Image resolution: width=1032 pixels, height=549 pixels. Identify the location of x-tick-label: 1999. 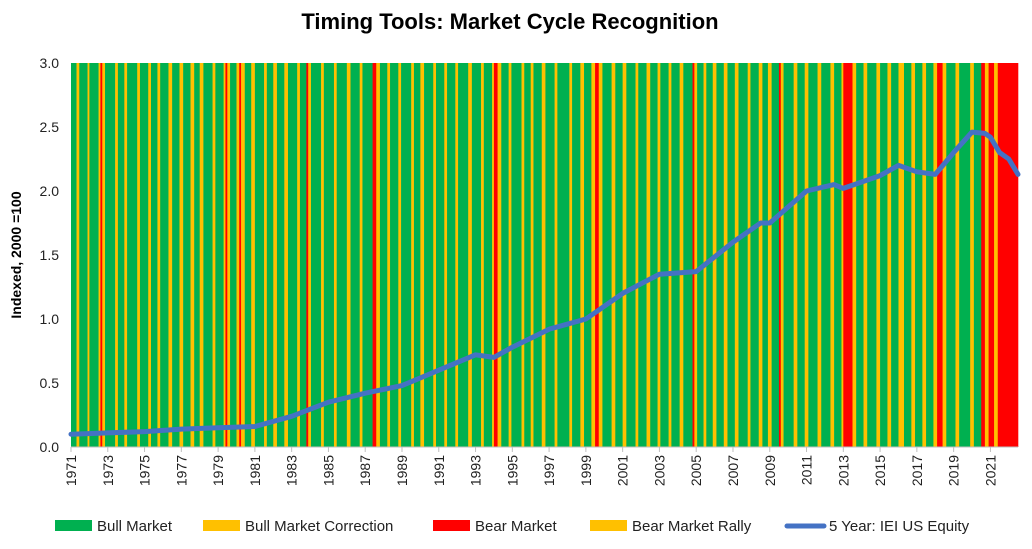
(586, 470).